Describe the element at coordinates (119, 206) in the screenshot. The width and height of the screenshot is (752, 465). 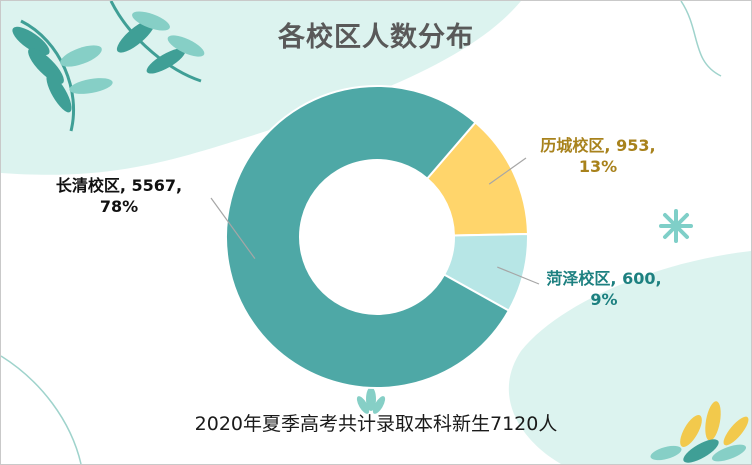
I see `data-label-3-line-2: 78%` at that location.